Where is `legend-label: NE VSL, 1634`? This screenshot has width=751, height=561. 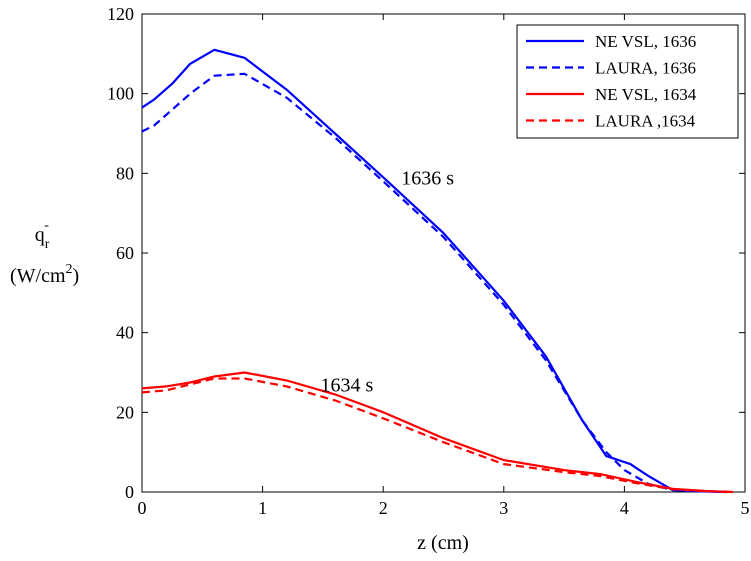 legend-label: NE VSL, 1634 is located at coordinates (646, 94).